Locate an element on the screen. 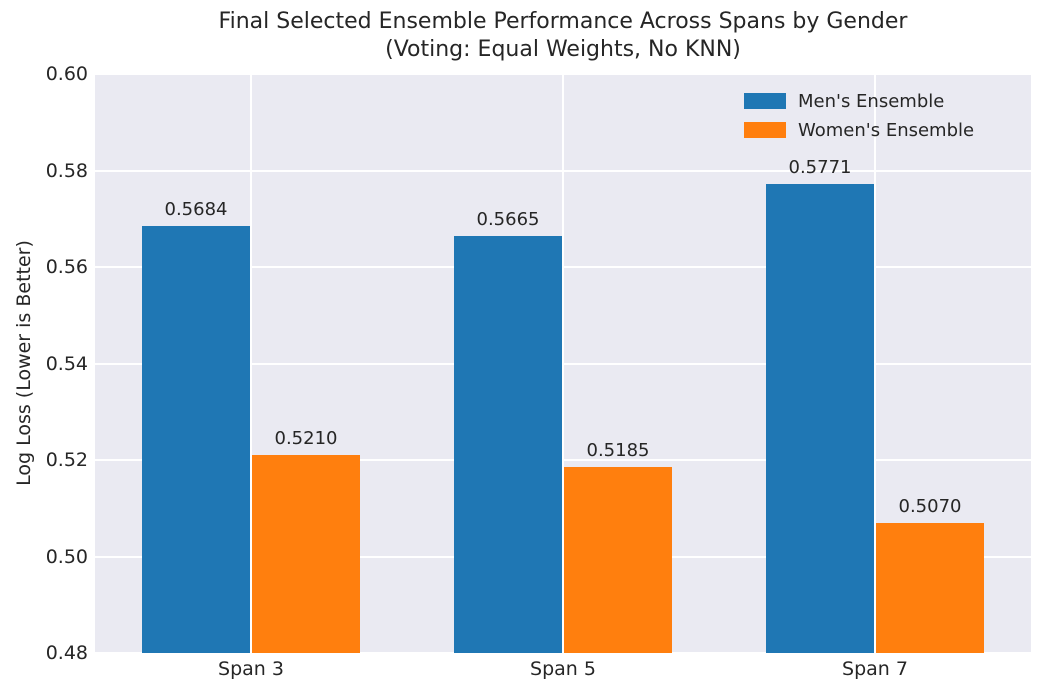 The width and height of the screenshot is (1042, 694). legend-label: Women's Ensemble is located at coordinates (886, 130).